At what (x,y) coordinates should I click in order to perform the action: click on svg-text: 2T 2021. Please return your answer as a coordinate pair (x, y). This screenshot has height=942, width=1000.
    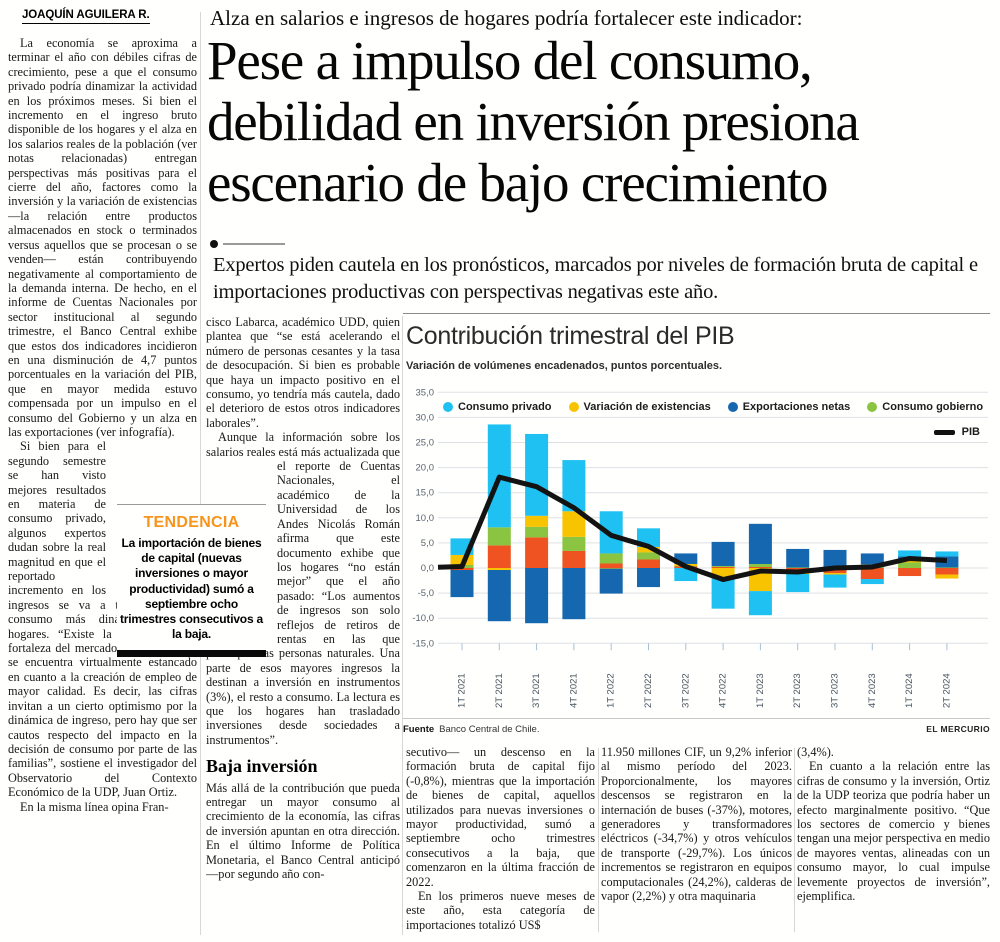
    Looking at the image, I should click on (499, 690).